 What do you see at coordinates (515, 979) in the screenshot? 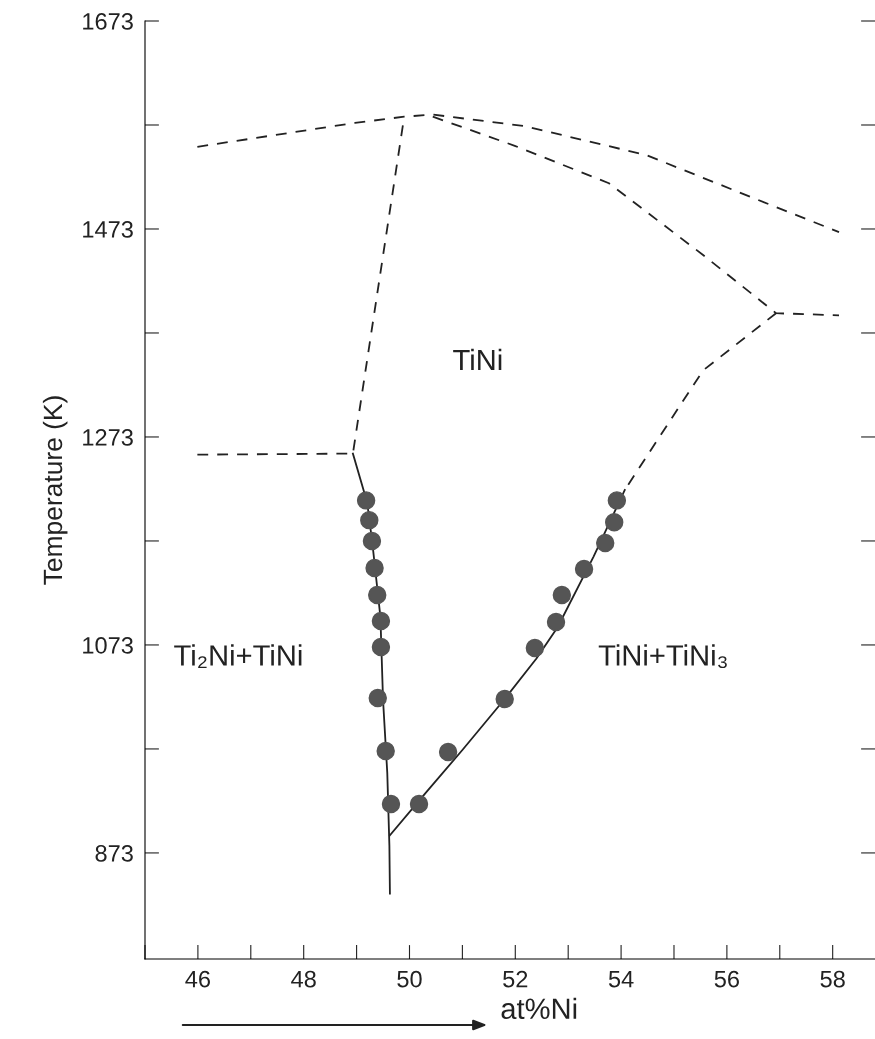
I see `x-tick-label: 52` at bounding box center [515, 979].